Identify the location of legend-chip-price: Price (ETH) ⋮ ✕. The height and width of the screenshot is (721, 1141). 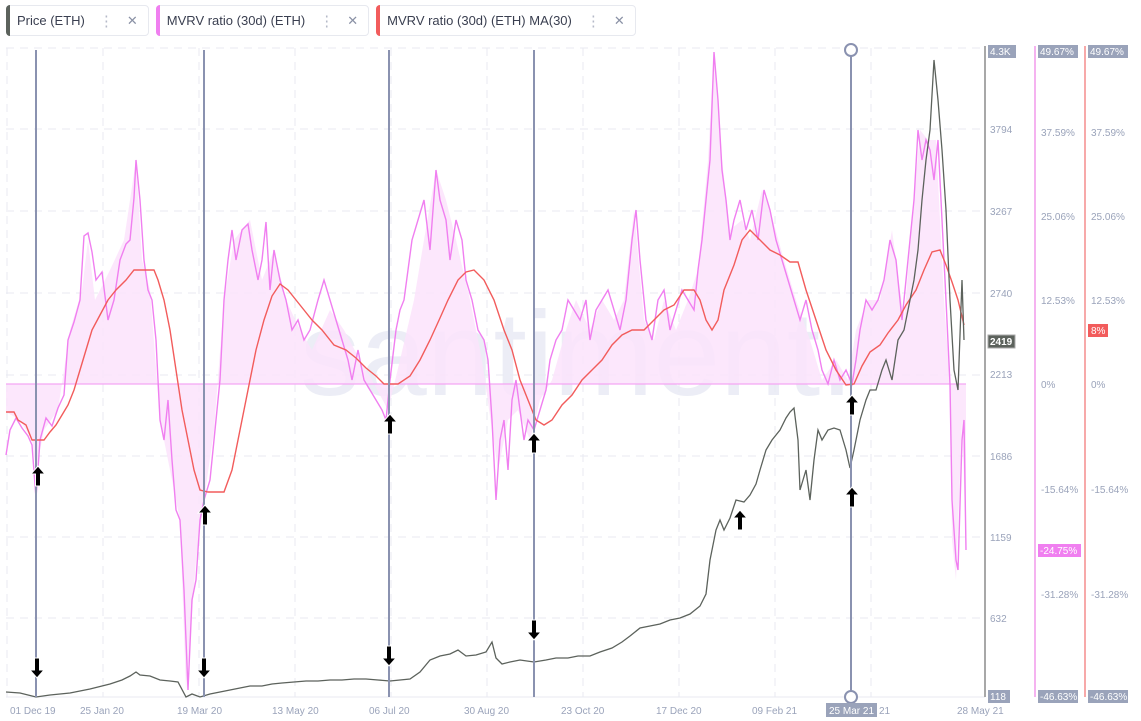
(77, 20).